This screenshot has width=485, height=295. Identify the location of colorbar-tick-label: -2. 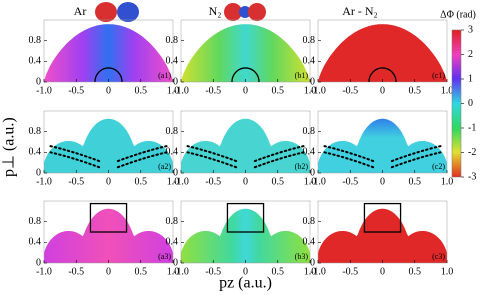
(472, 152).